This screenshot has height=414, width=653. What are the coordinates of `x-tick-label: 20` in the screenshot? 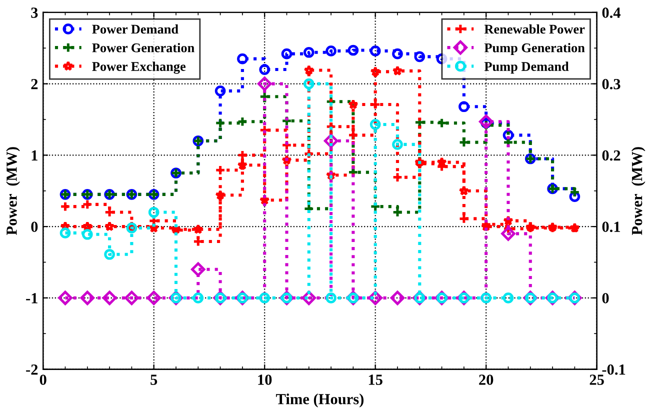 It's located at (486, 379).